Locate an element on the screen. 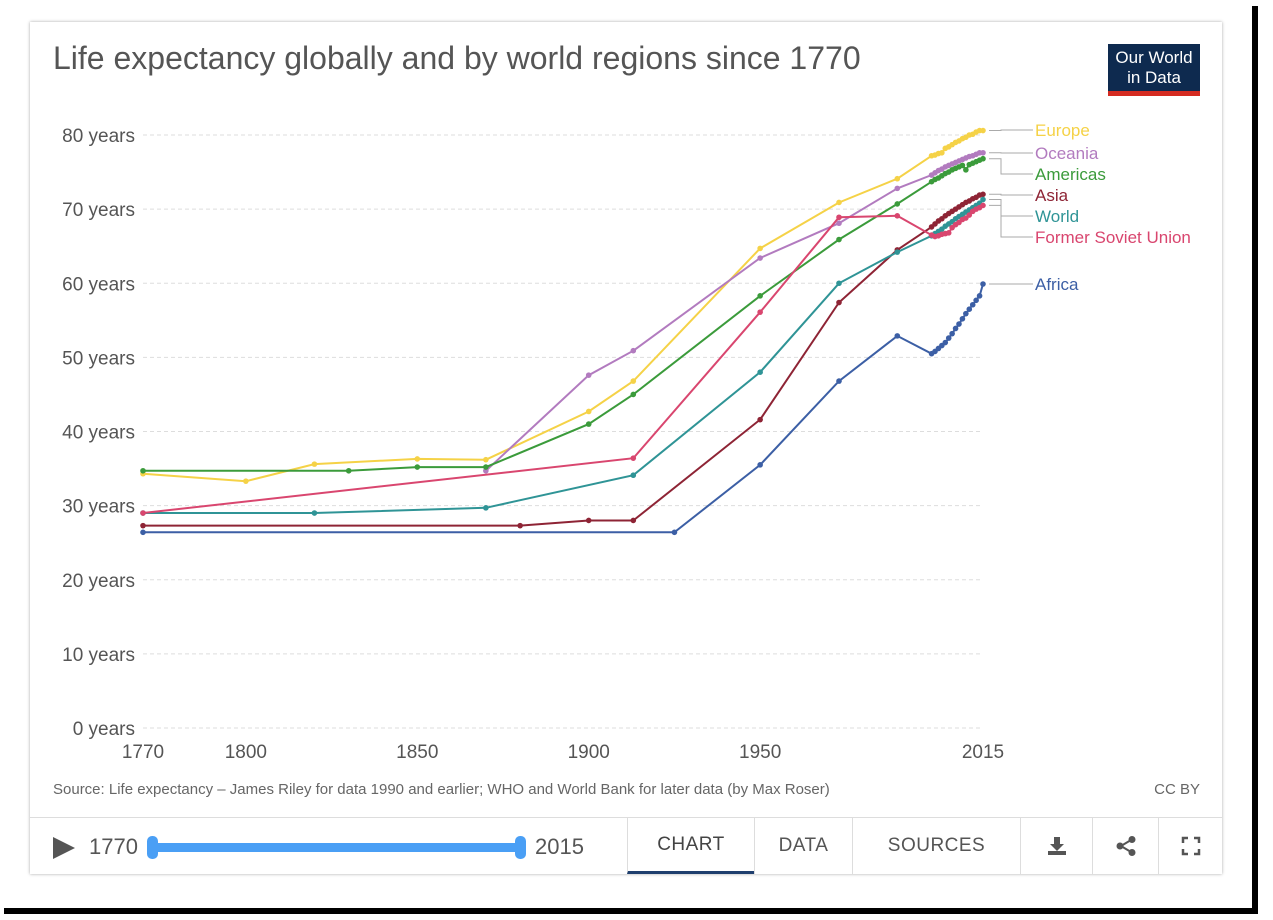 The image size is (1273, 920). legend-label: Americas is located at coordinates (1070, 174).